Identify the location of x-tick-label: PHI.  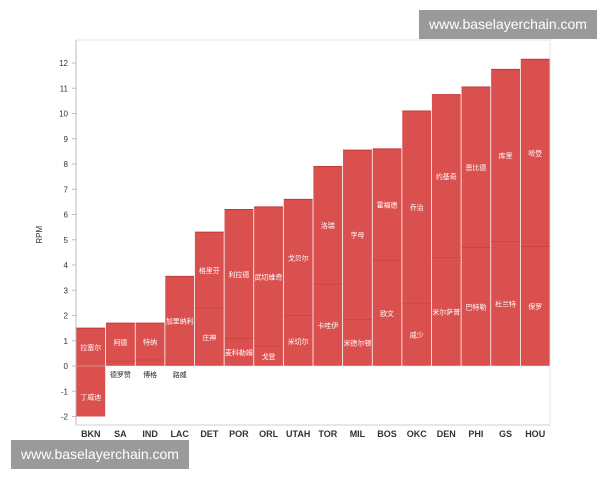
(475, 434).